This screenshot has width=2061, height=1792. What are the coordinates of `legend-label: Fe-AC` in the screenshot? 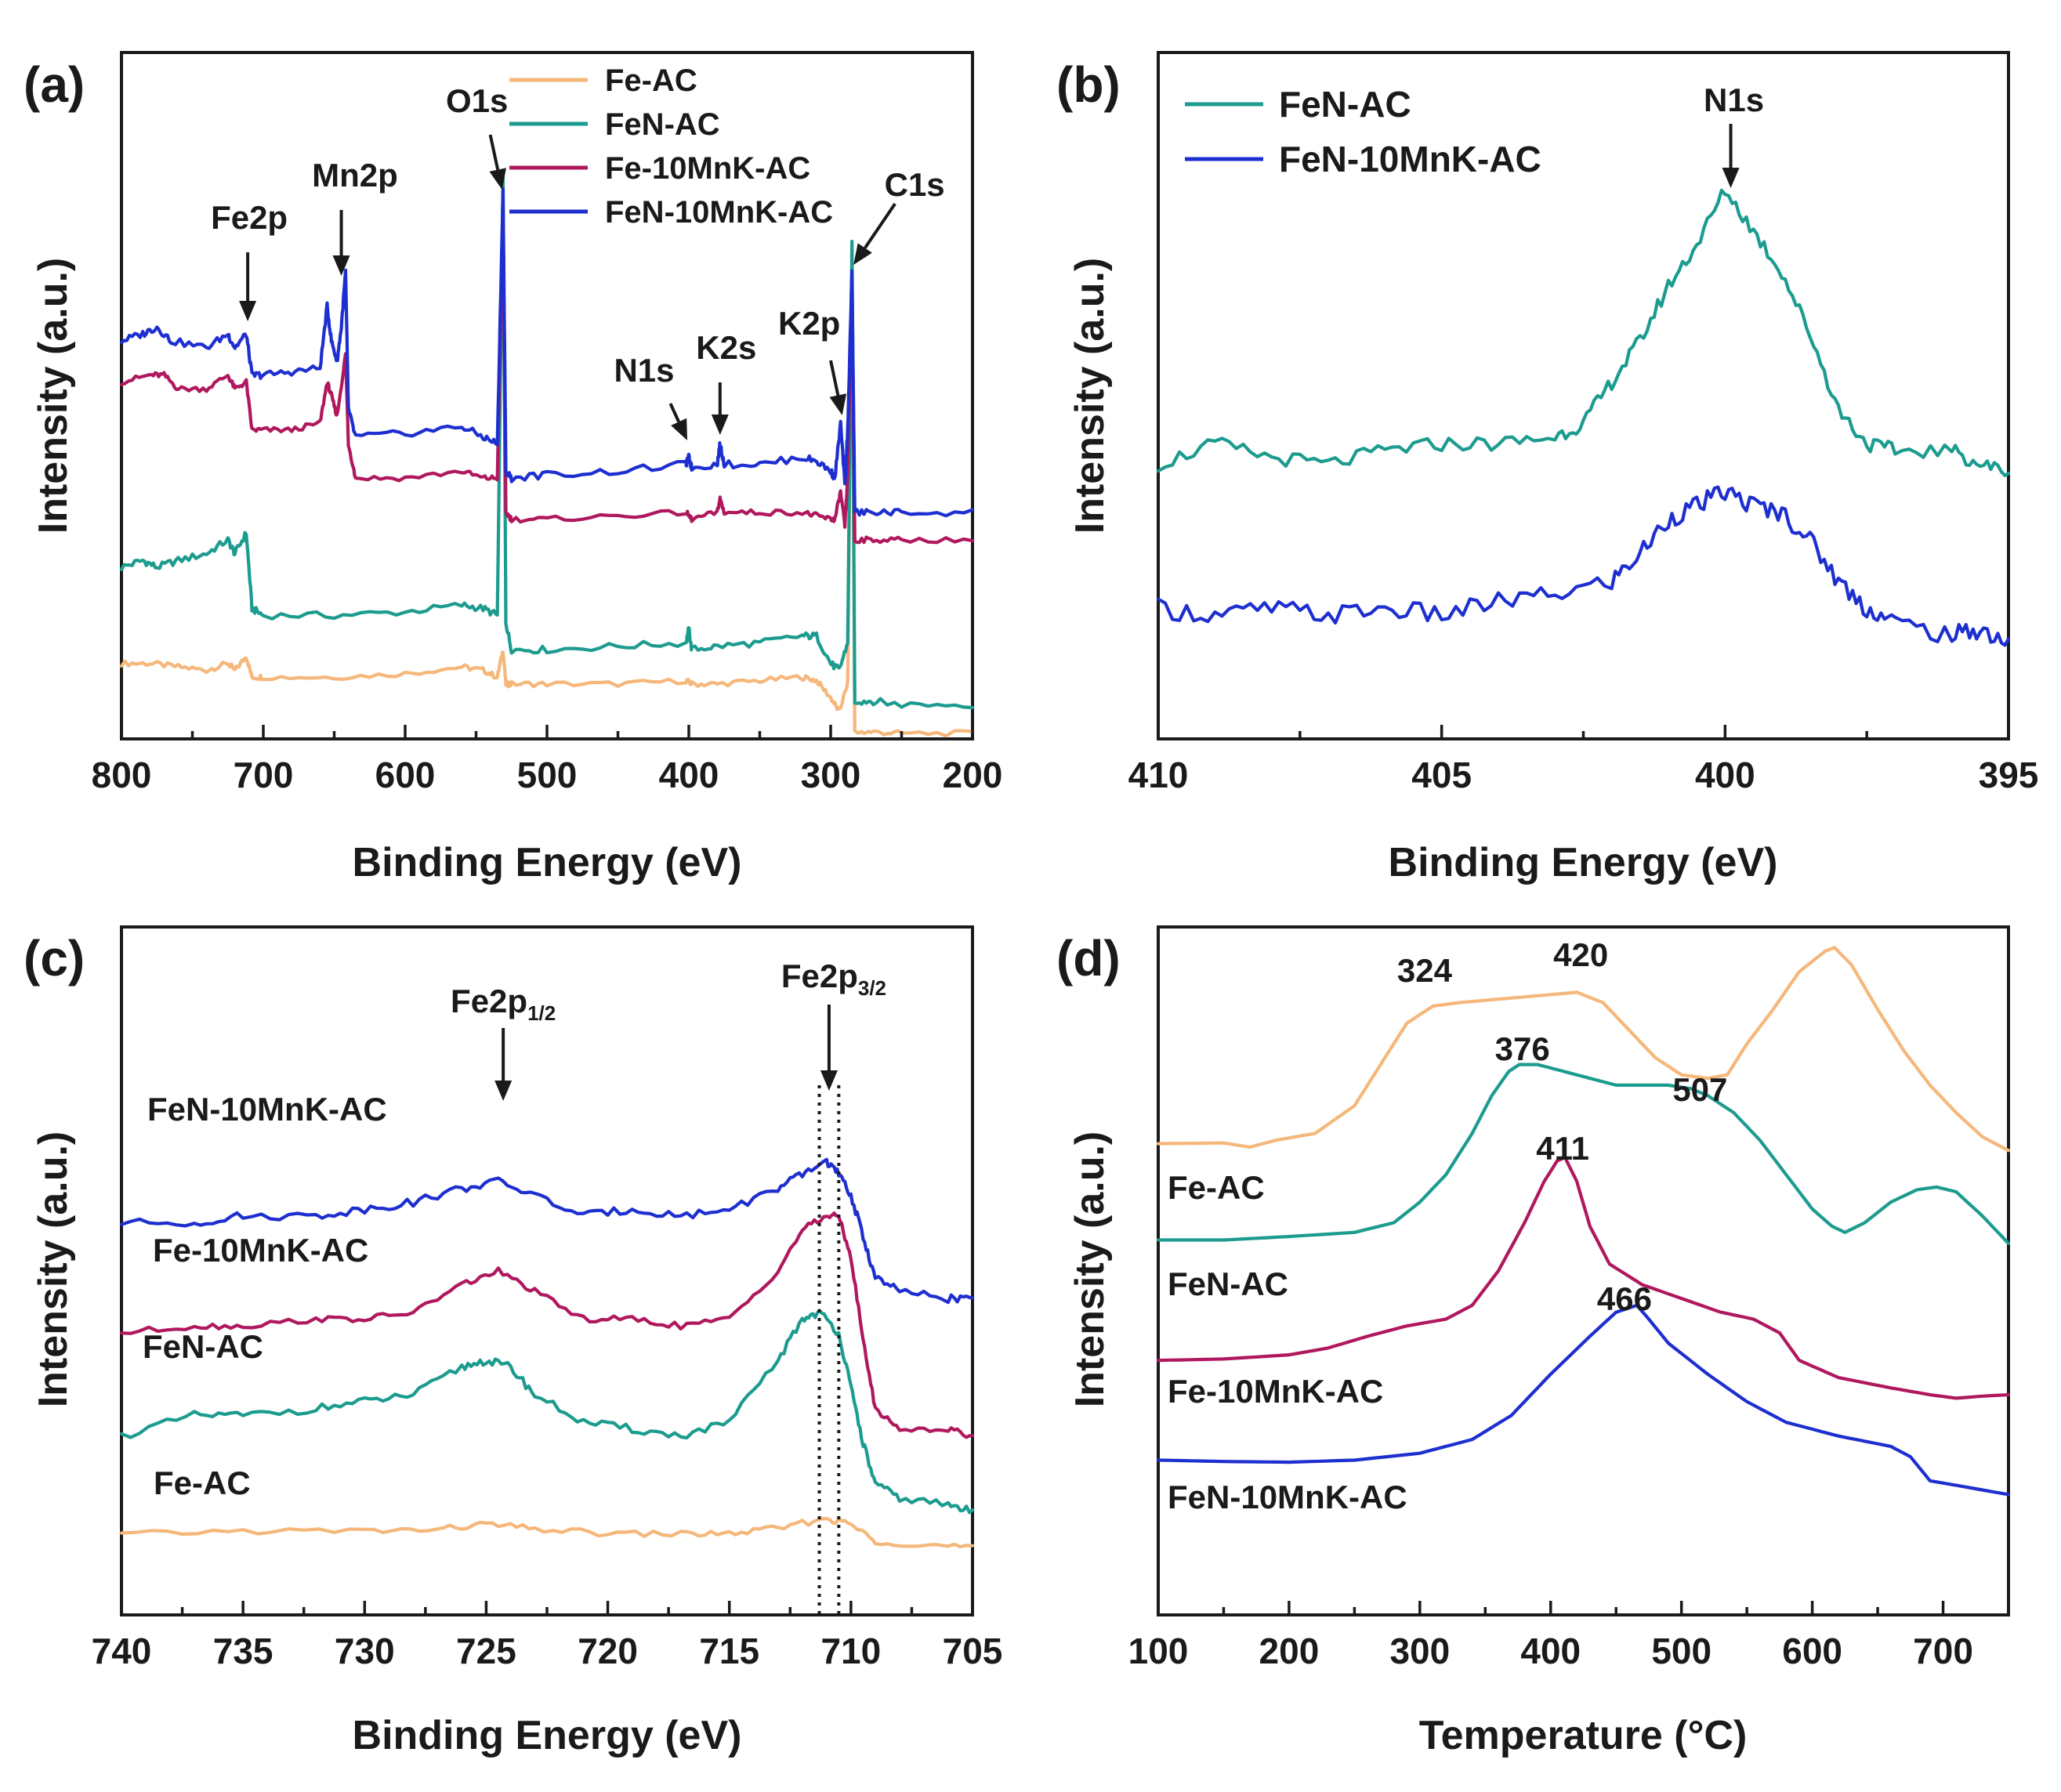 It's located at (651, 80).